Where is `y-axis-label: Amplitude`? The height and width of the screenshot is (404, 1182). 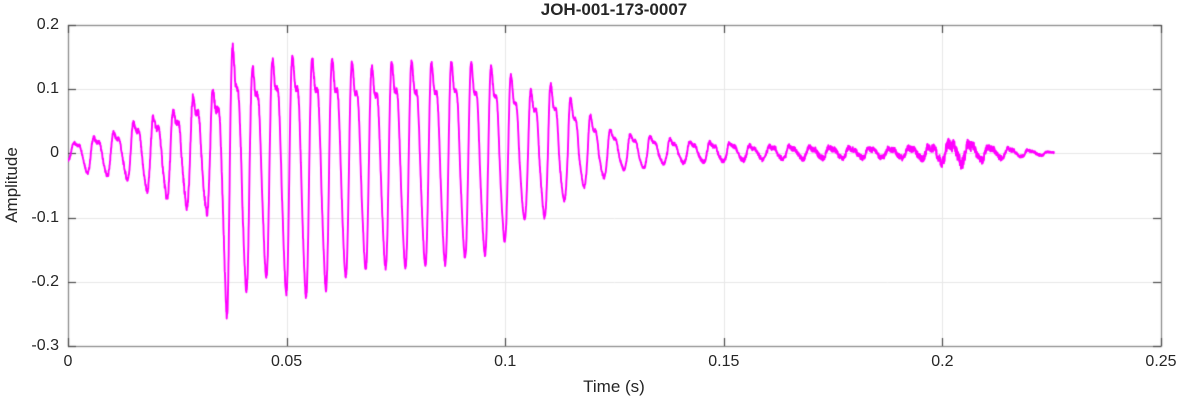
y-axis-label: Amplitude is located at coordinates (11, 185).